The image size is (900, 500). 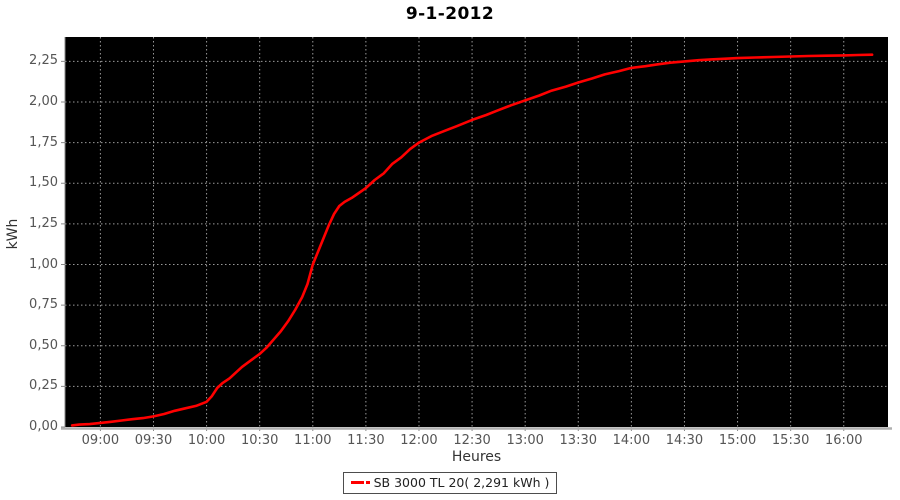 I want to click on legend-line-swatch-dash, so click(x=367, y=482).